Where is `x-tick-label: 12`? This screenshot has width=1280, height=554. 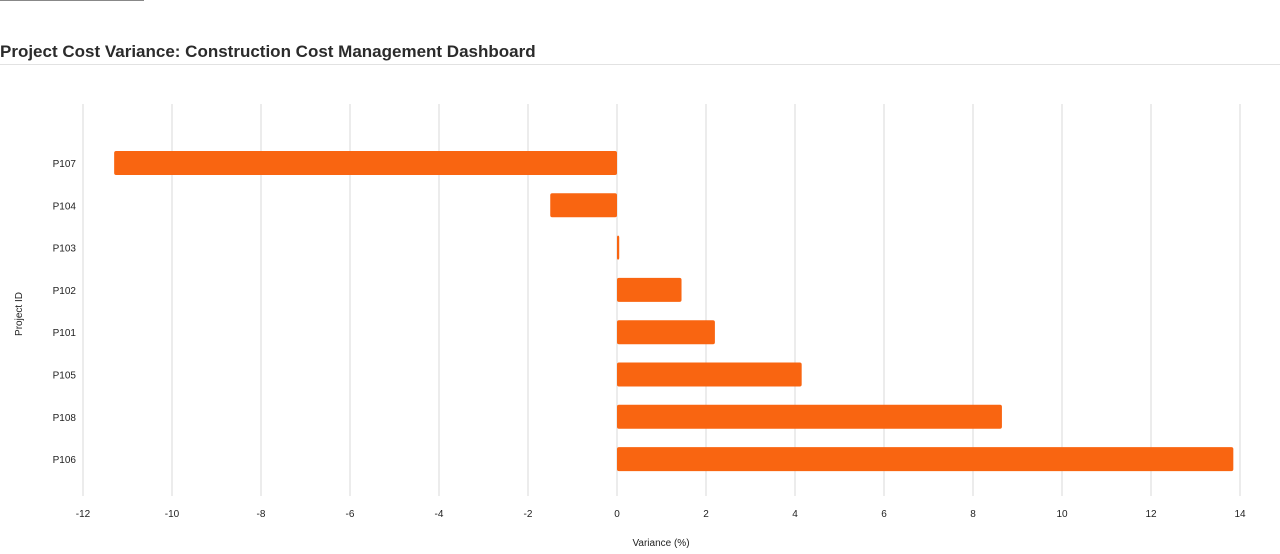 x-tick-label: 12 is located at coordinates (1151, 514).